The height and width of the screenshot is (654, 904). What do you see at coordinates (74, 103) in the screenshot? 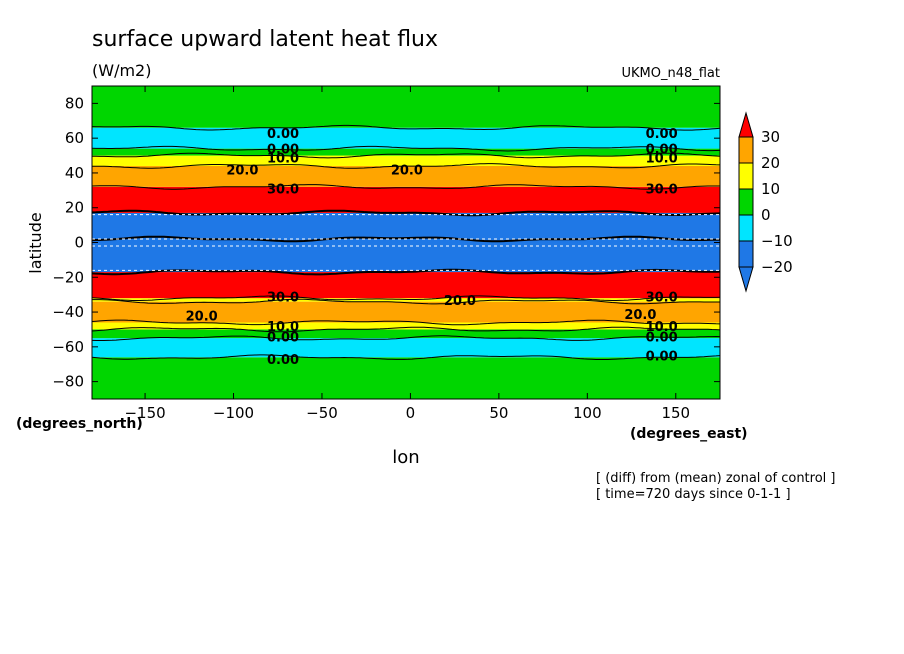
I see `y-tick-label: 80` at bounding box center [74, 103].